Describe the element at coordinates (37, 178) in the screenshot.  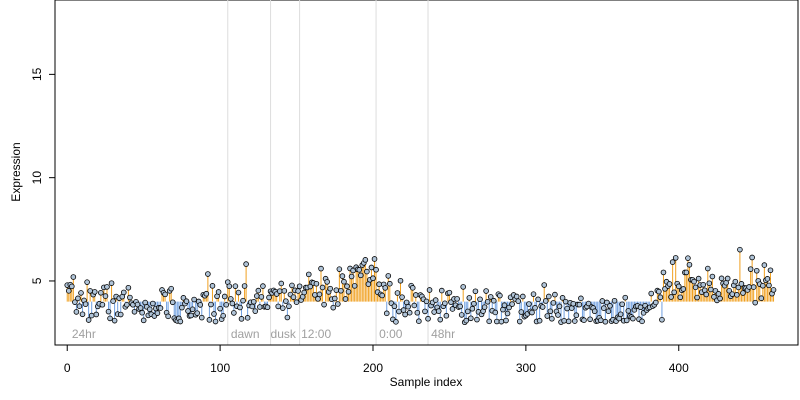
I see `y-tick-label: 10` at that location.